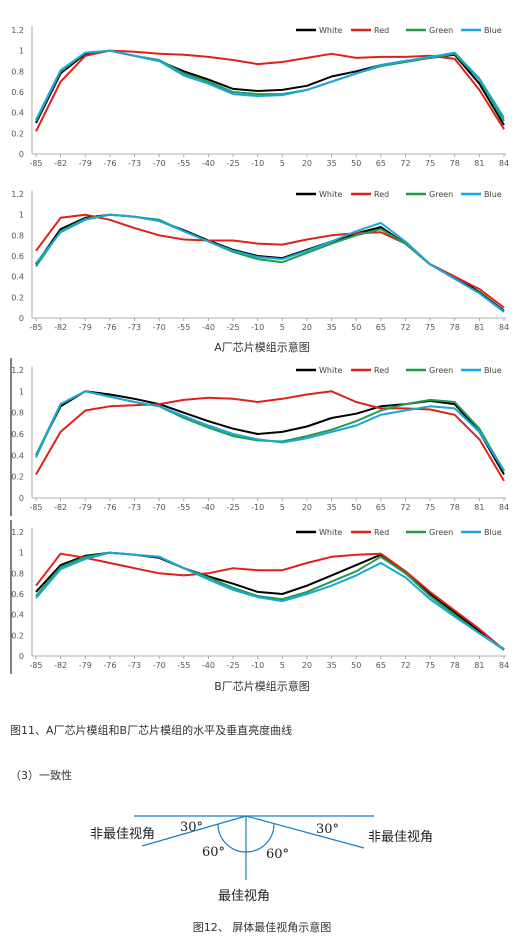 The width and height of the screenshot is (524, 943). Describe the element at coordinates (262, 347) in the screenshot. I see `caption-a-group: A厂芯片模组示意图` at that location.